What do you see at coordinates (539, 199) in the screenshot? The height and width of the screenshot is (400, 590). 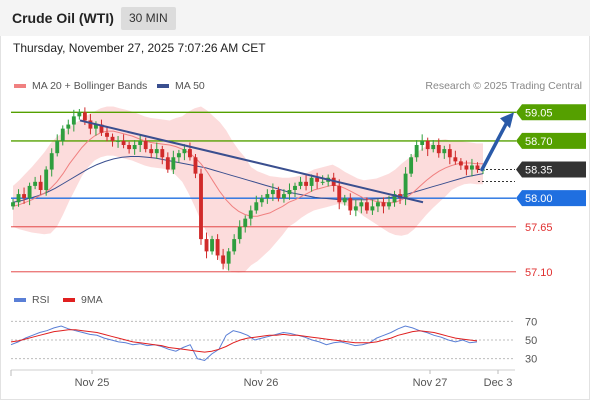 I see `price-label-58-00: 58.00` at bounding box center [539, 199].